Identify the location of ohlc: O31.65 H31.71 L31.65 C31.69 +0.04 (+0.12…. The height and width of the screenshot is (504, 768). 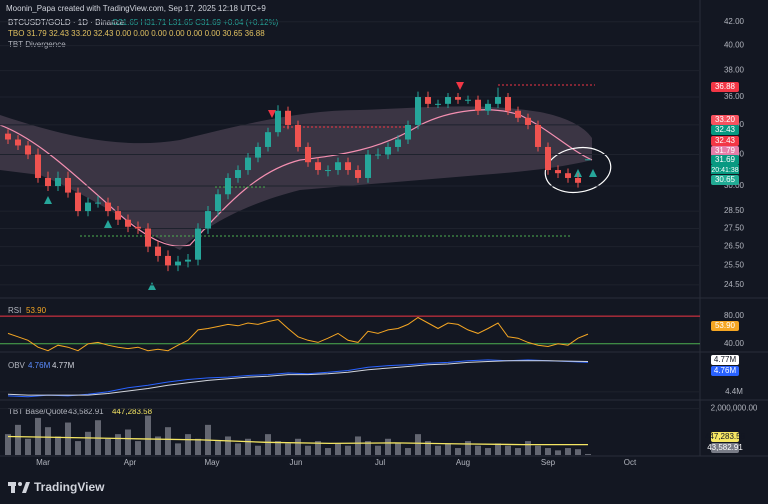
(195, 22).